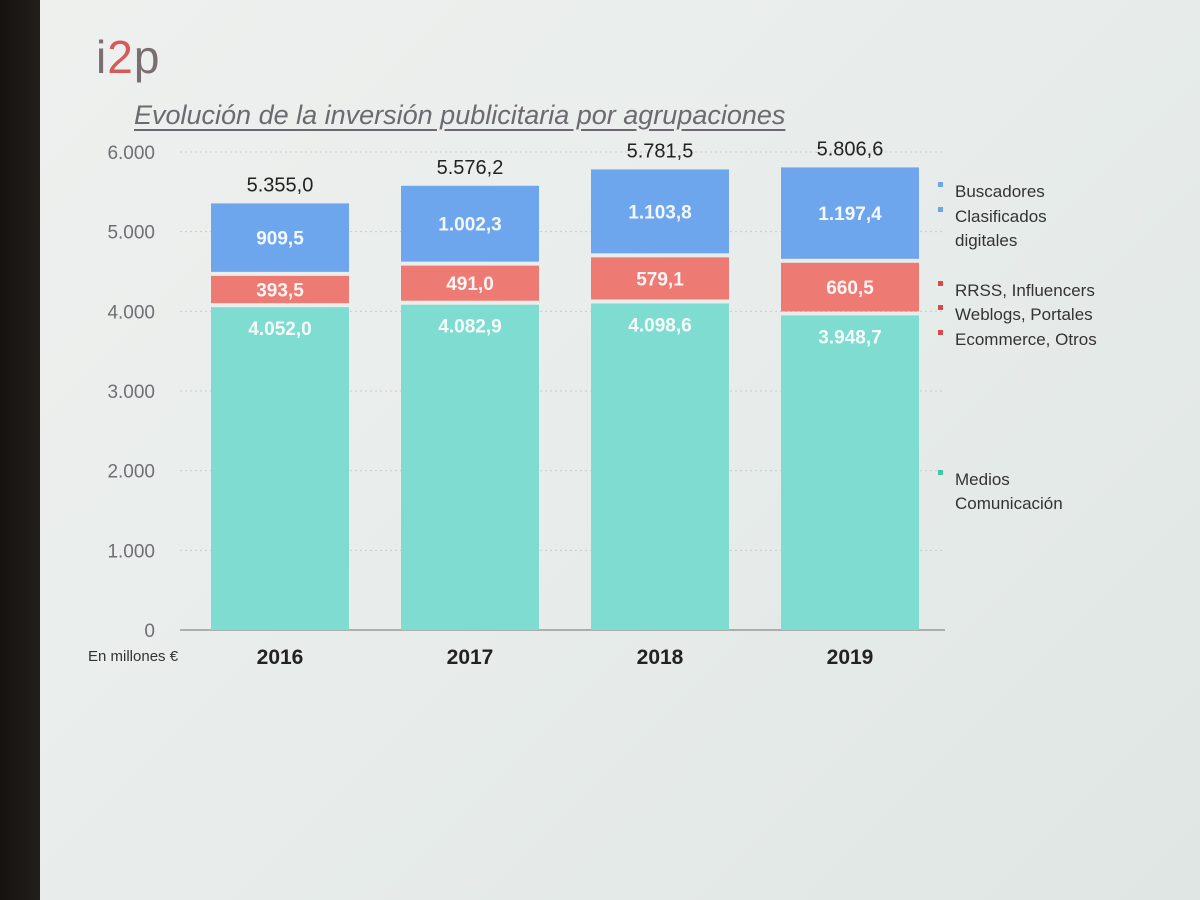 This screenshot has width=1200, height=900. What do you see at coordinates (133, 656) in the screenshot?
I see `unit-label: En millones €` at bounding box center [133, 656].